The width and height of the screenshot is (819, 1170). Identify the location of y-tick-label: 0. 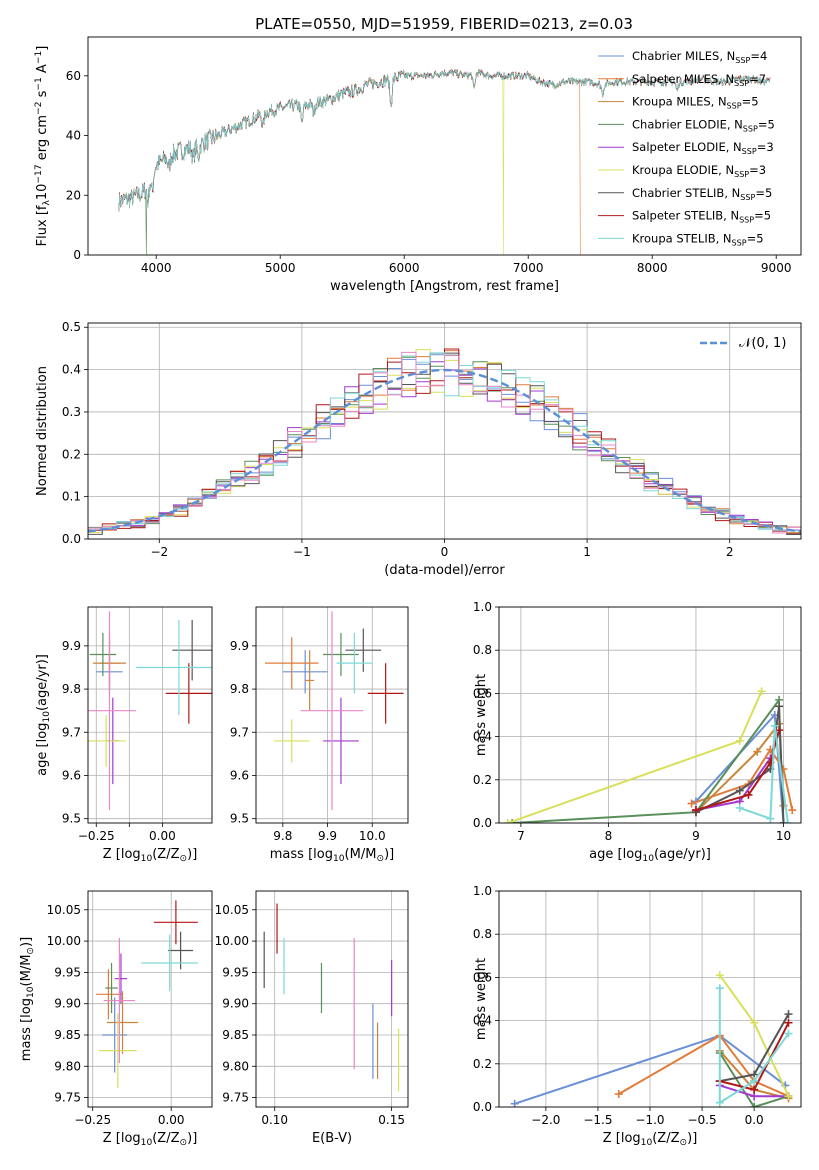
(77, 255).